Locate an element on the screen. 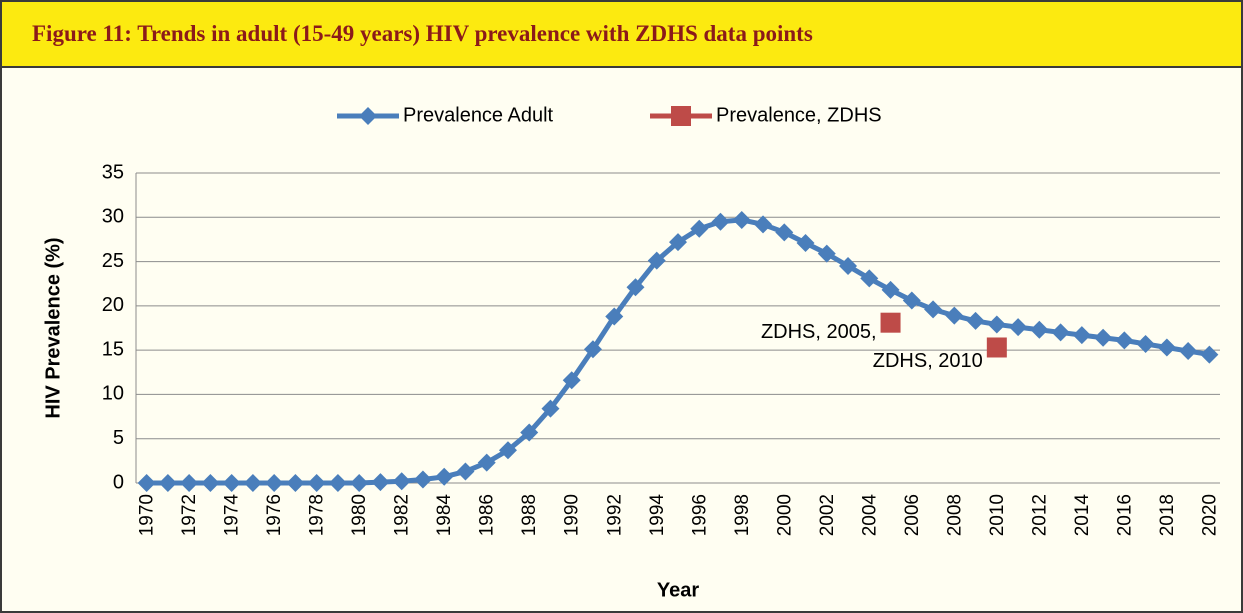  y-tick-label: 15 is located at coordinates (113, 349).